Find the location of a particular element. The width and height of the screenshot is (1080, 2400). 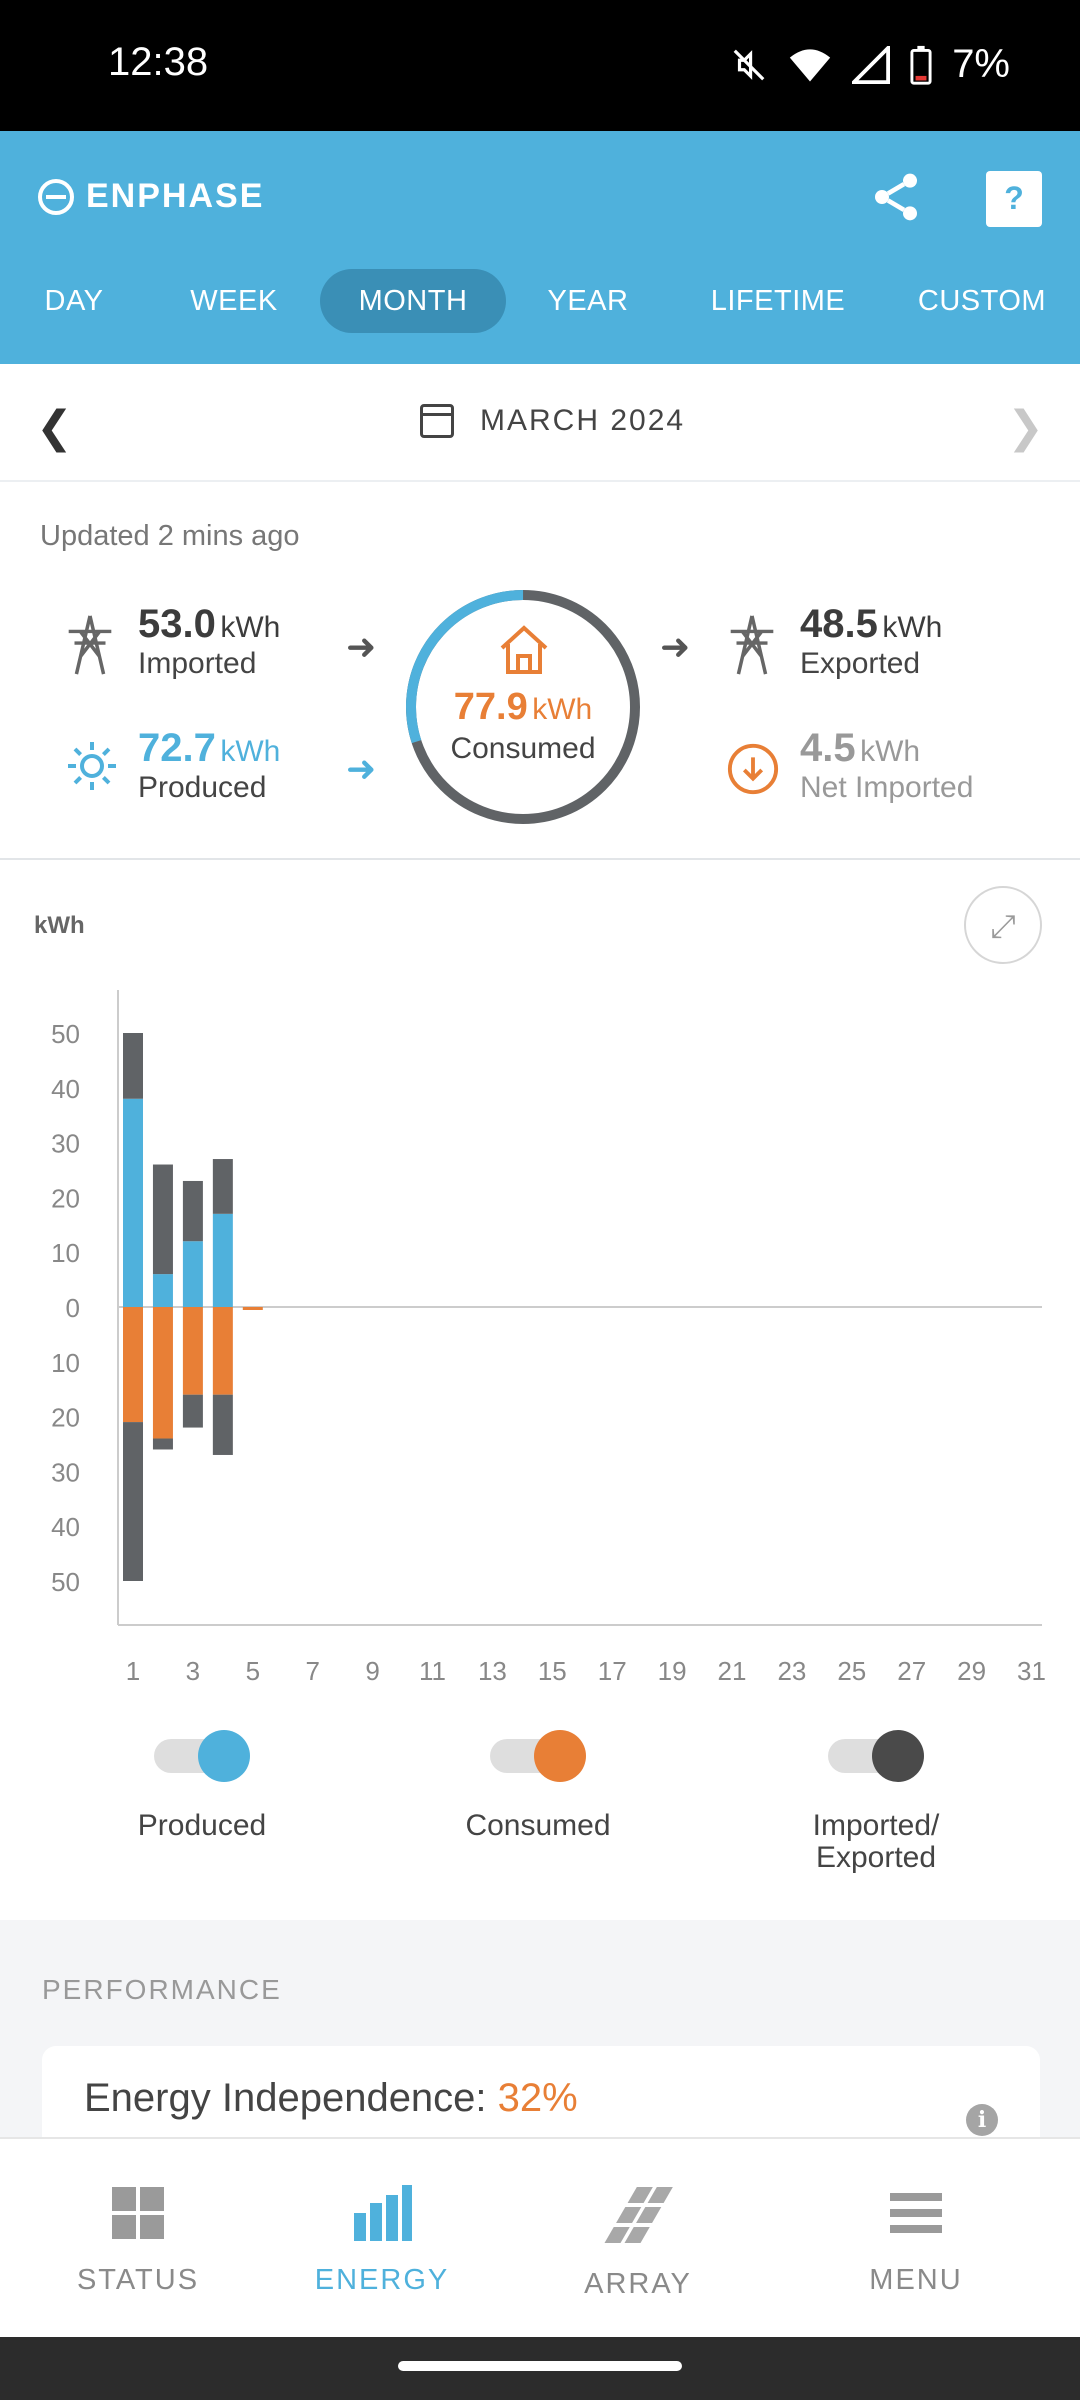

produced-switch is located at coordinates (202, 1756).